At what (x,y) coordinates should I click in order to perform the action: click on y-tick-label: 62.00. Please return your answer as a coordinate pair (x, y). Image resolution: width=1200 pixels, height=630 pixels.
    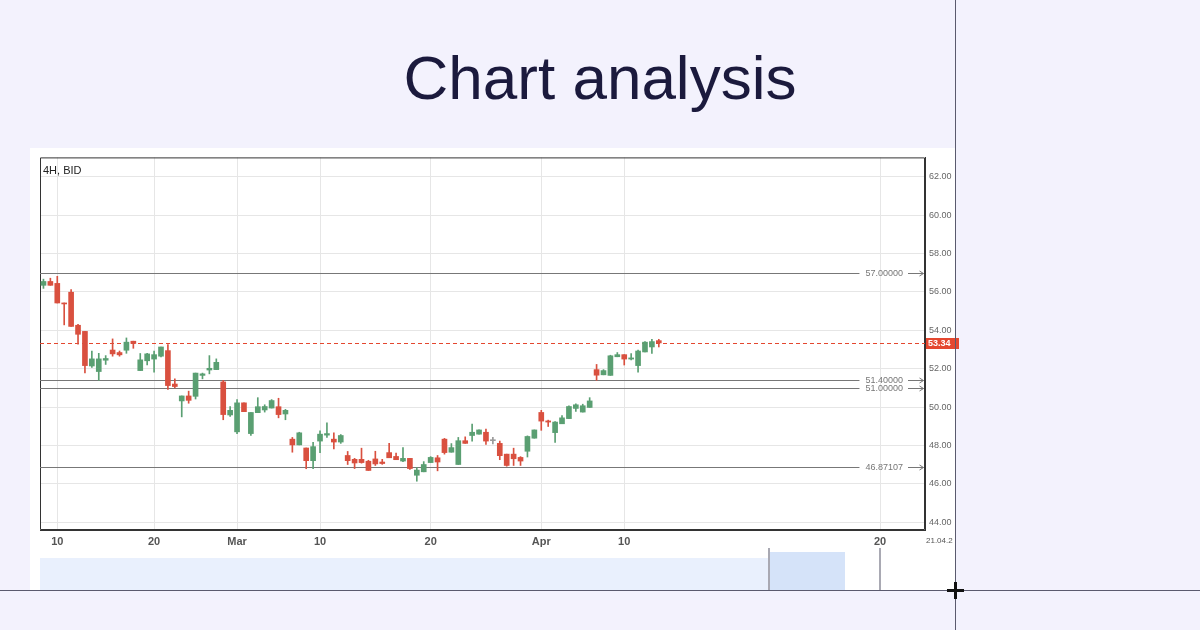
    Looking at the image, I should click on (940, 176).